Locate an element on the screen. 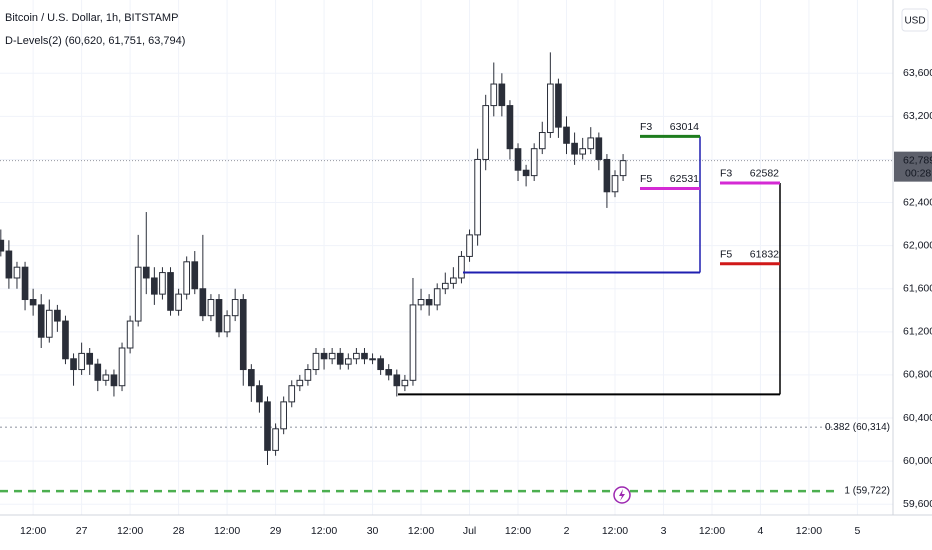 This screenshot has height=550, width=932. currency-label: USD is located at coordinates (914, 21).